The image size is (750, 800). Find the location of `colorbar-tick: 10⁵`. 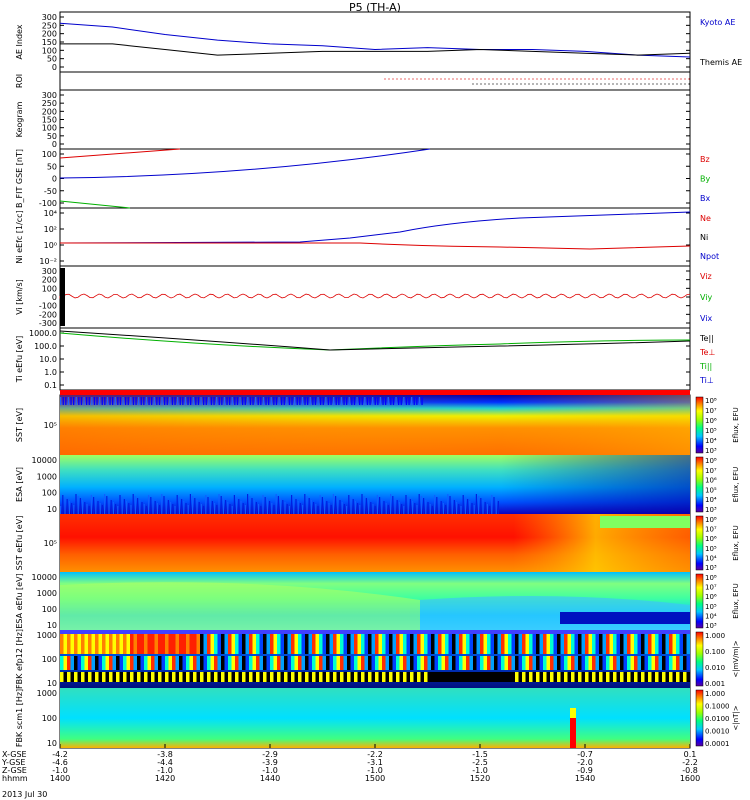

colorbar-tick: 10⁵ is located at coordinates (711, 607).